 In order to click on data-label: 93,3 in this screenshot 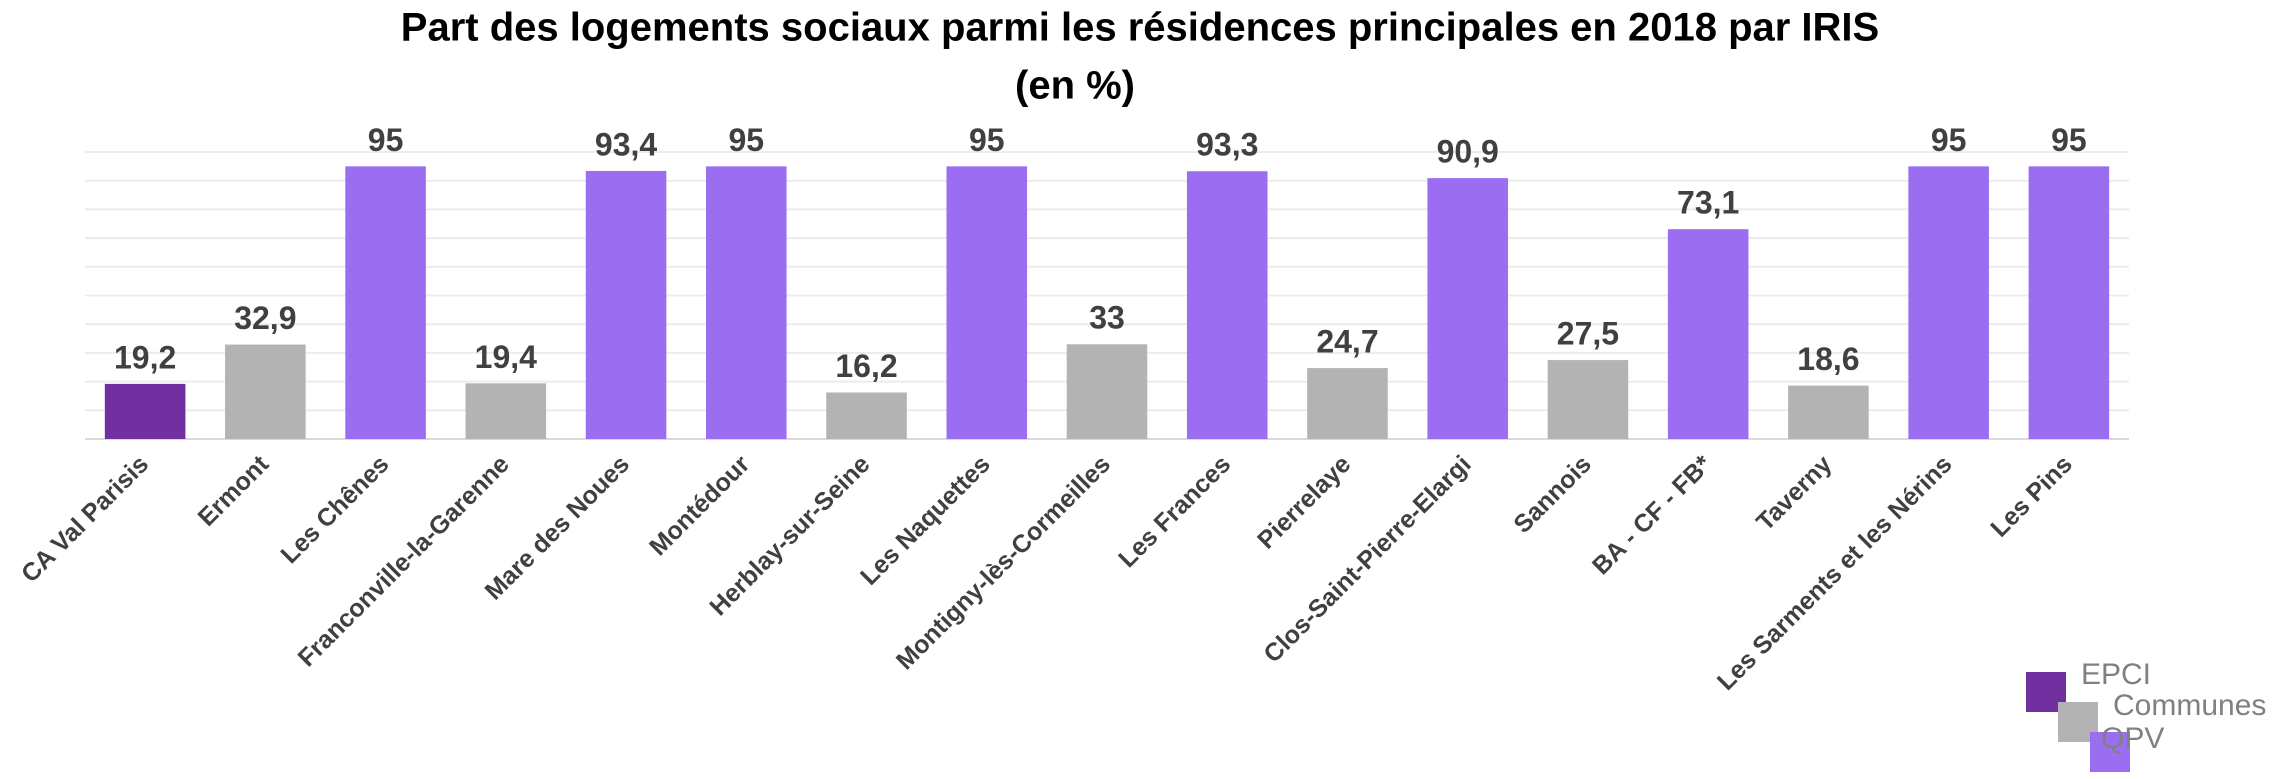, I will do `click(1227, 145)`.